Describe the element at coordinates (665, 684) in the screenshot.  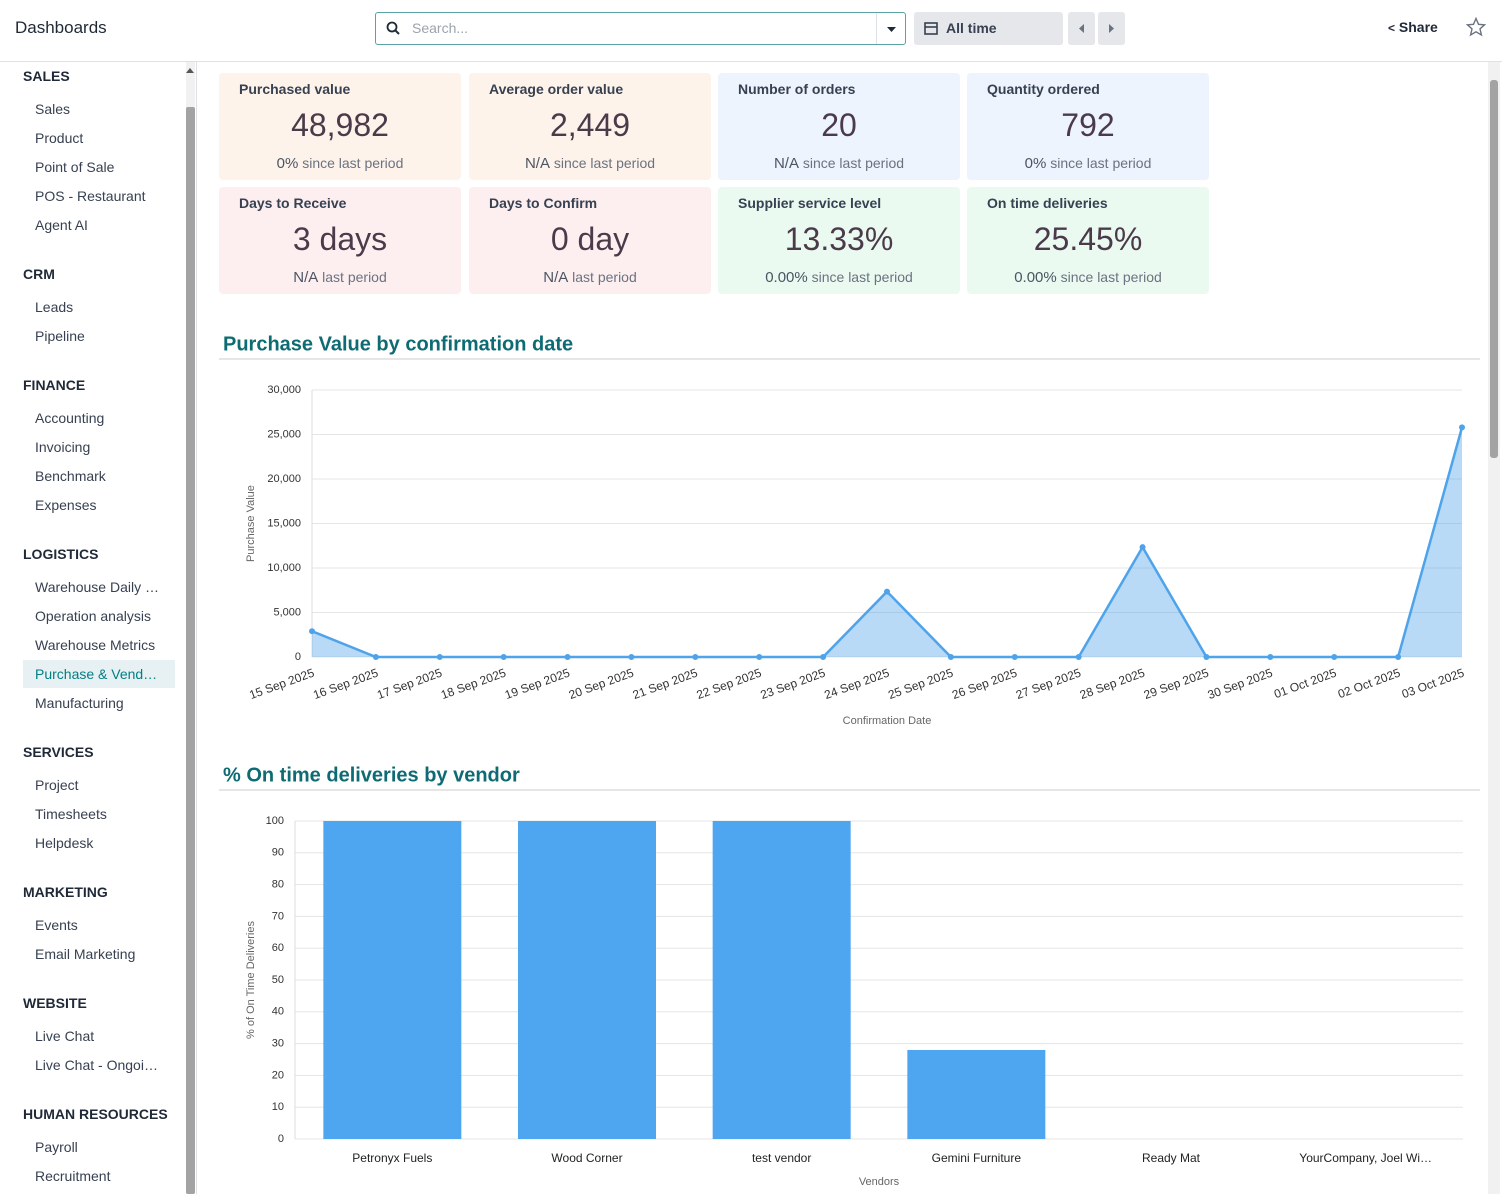
I see `x-tick-label: 21 Sep 2025` at that location.